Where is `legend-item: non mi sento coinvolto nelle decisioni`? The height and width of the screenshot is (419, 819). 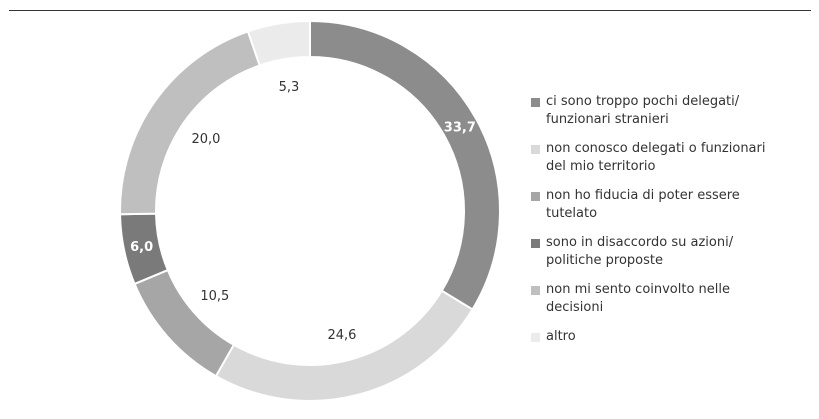
legend-item: non mi sento coinvolto nelle decisioni is located at coordinates (671, 299).